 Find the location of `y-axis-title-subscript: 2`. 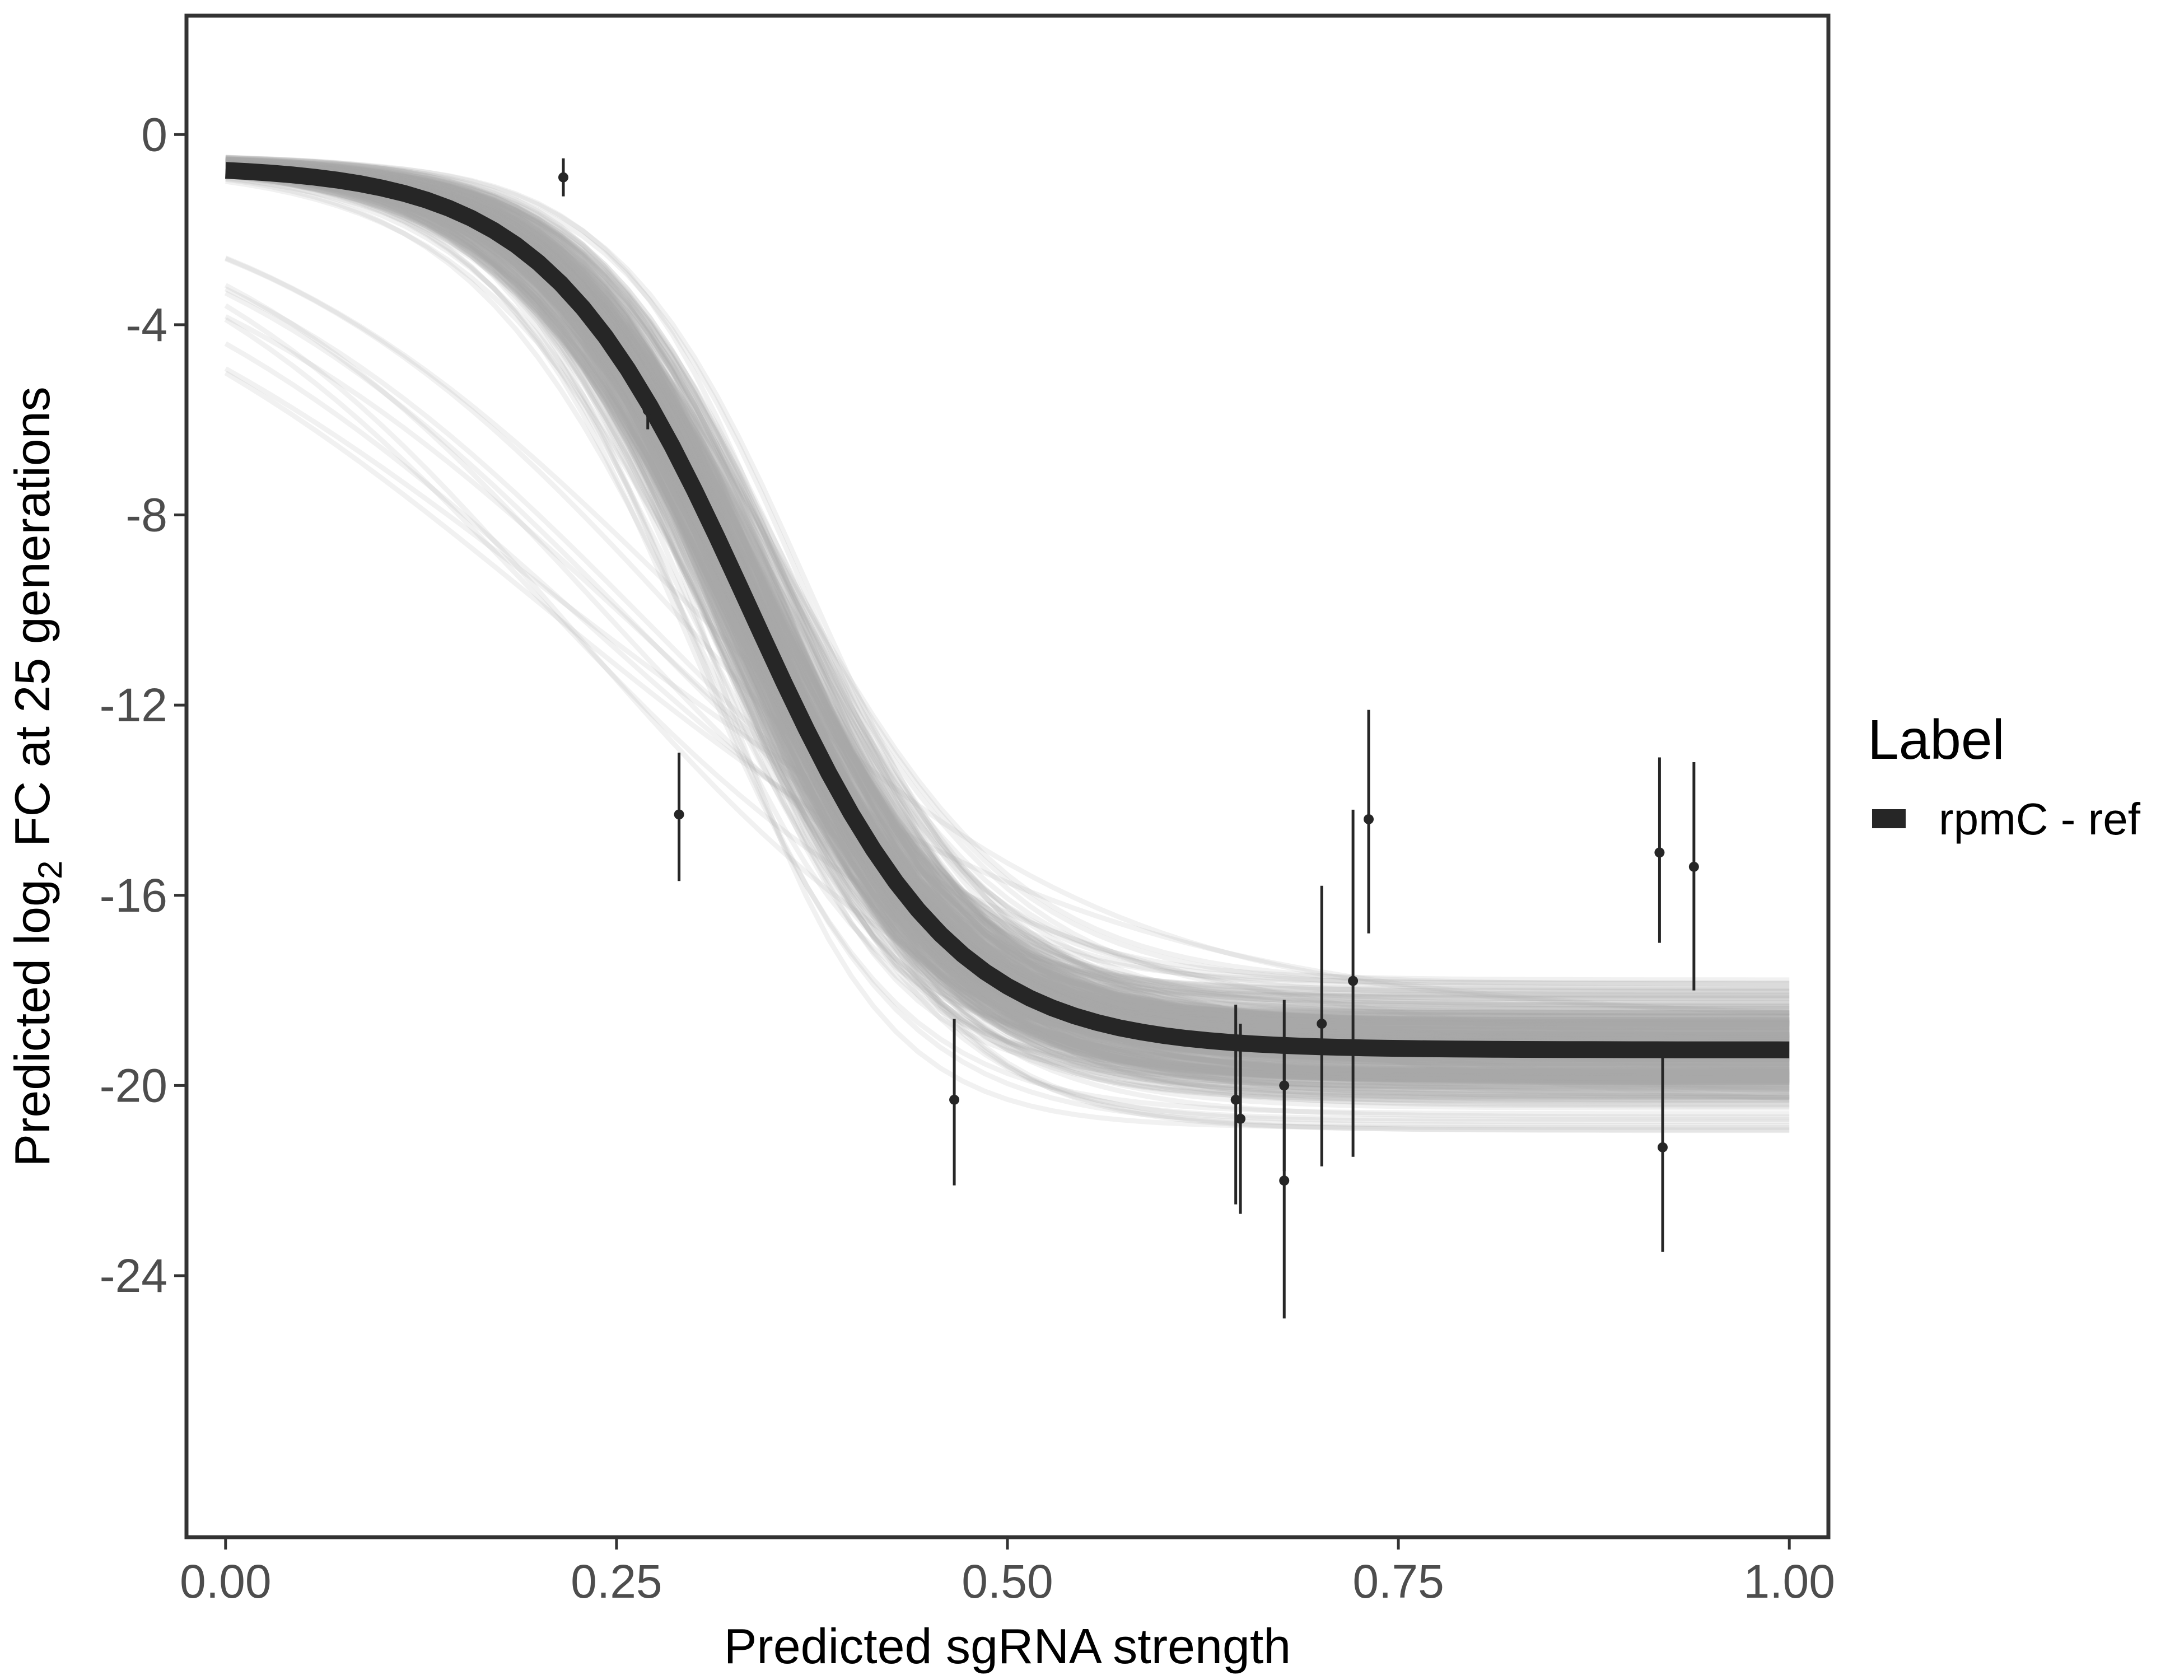

y-axis-title-subscript: 2 is located at coordinates (50, 870).